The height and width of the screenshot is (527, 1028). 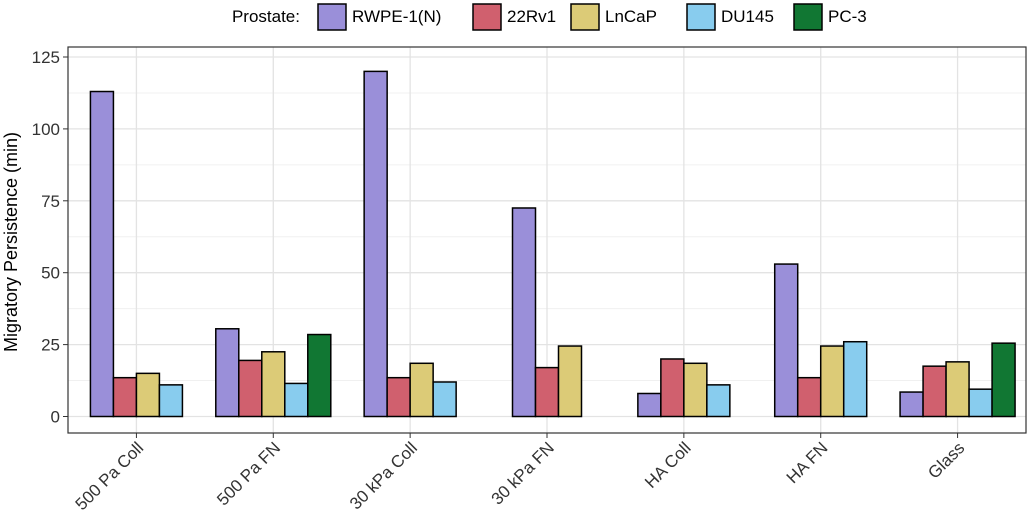 What do you see at coordinates (11, 242) in the screenshot?
I see `y-axis-title: Migratory Persistence (min)` at bounding box center [11, 242].